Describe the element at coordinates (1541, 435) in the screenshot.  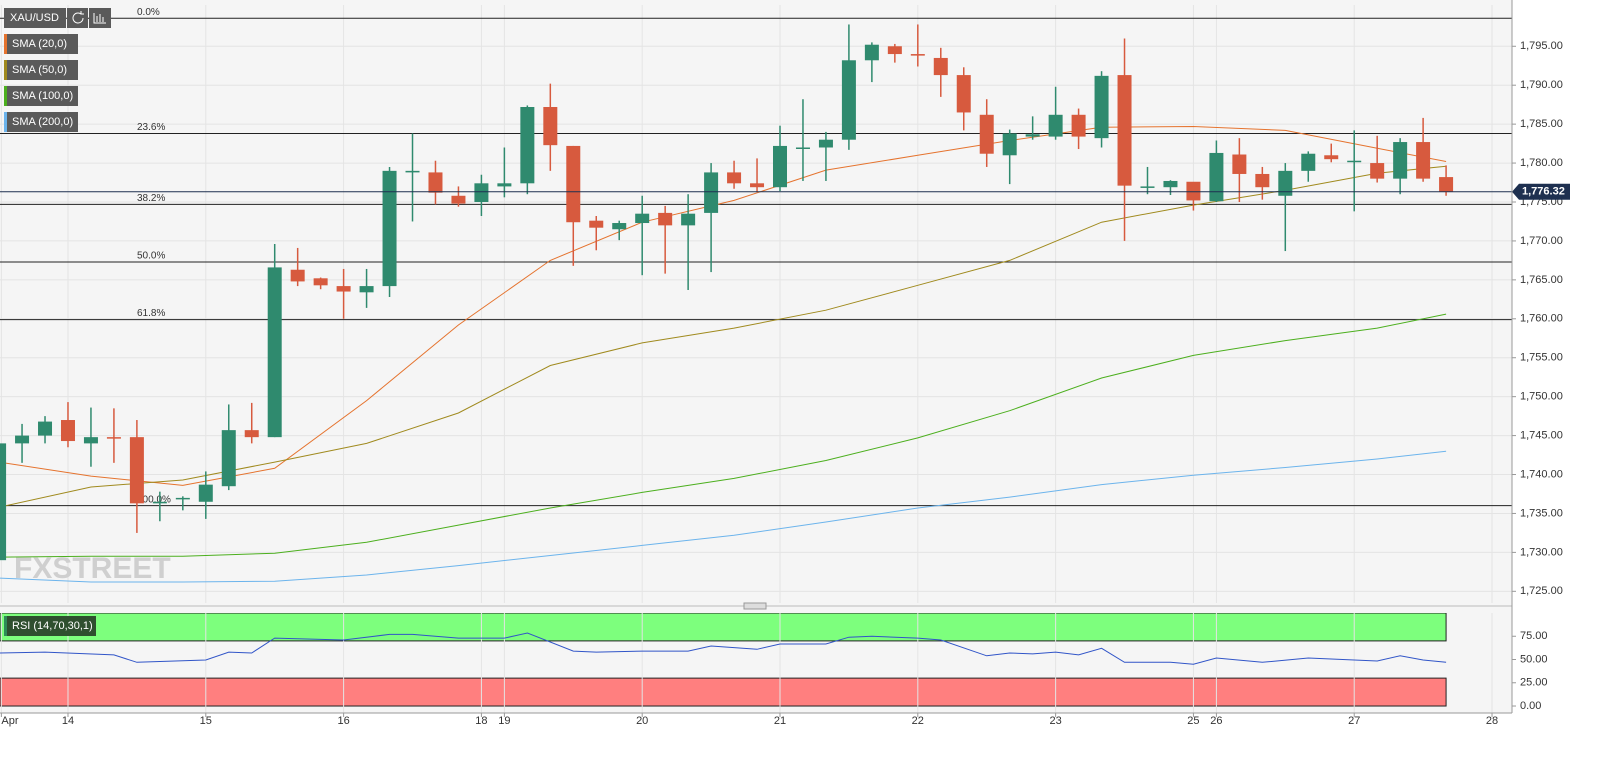
I see `y-tick-label: 1,745.00` at that location.